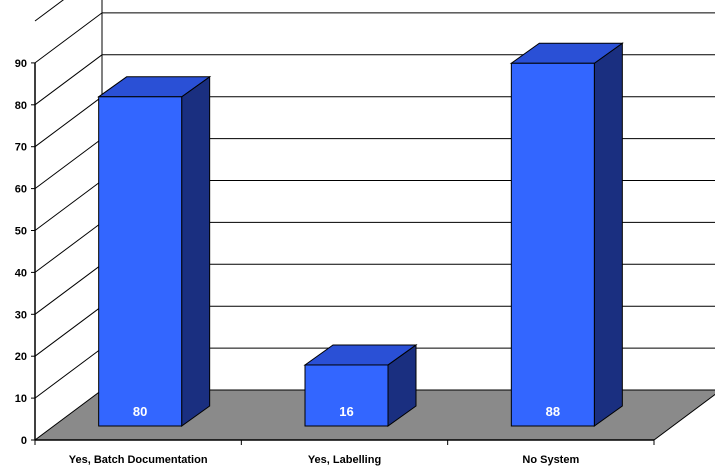  I want to click on y-tick-label: 70, so click(21, 148).